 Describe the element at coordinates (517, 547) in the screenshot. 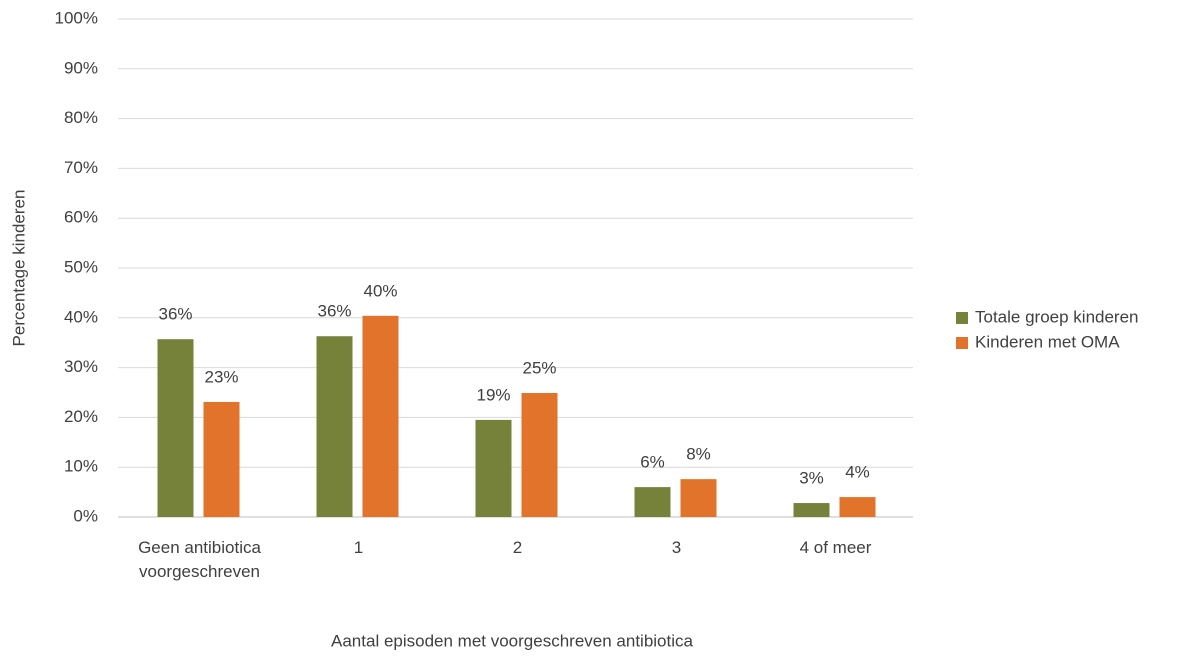

I see `x-tick-label: 2` at that location.